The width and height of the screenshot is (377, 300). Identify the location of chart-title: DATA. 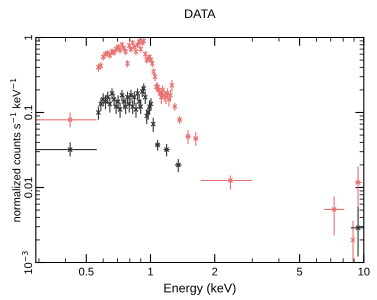
(200, 13).